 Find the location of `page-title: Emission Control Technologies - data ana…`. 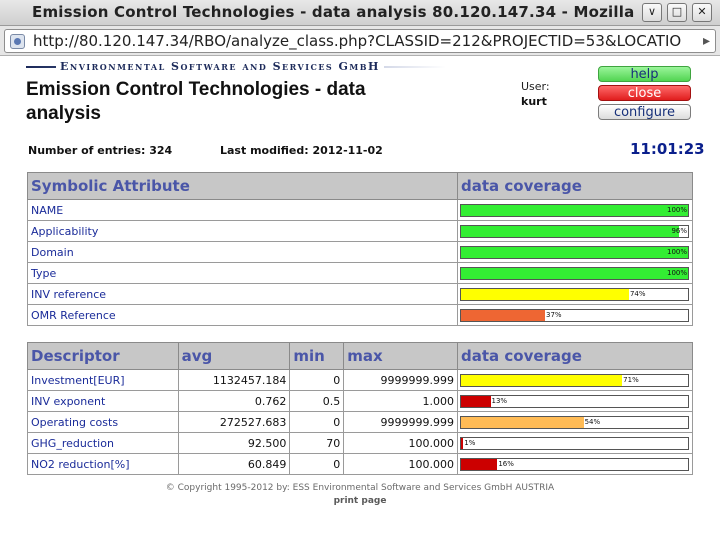

page-title: Emission Control Technologies - data ana… is located at coordinates (196, 101).